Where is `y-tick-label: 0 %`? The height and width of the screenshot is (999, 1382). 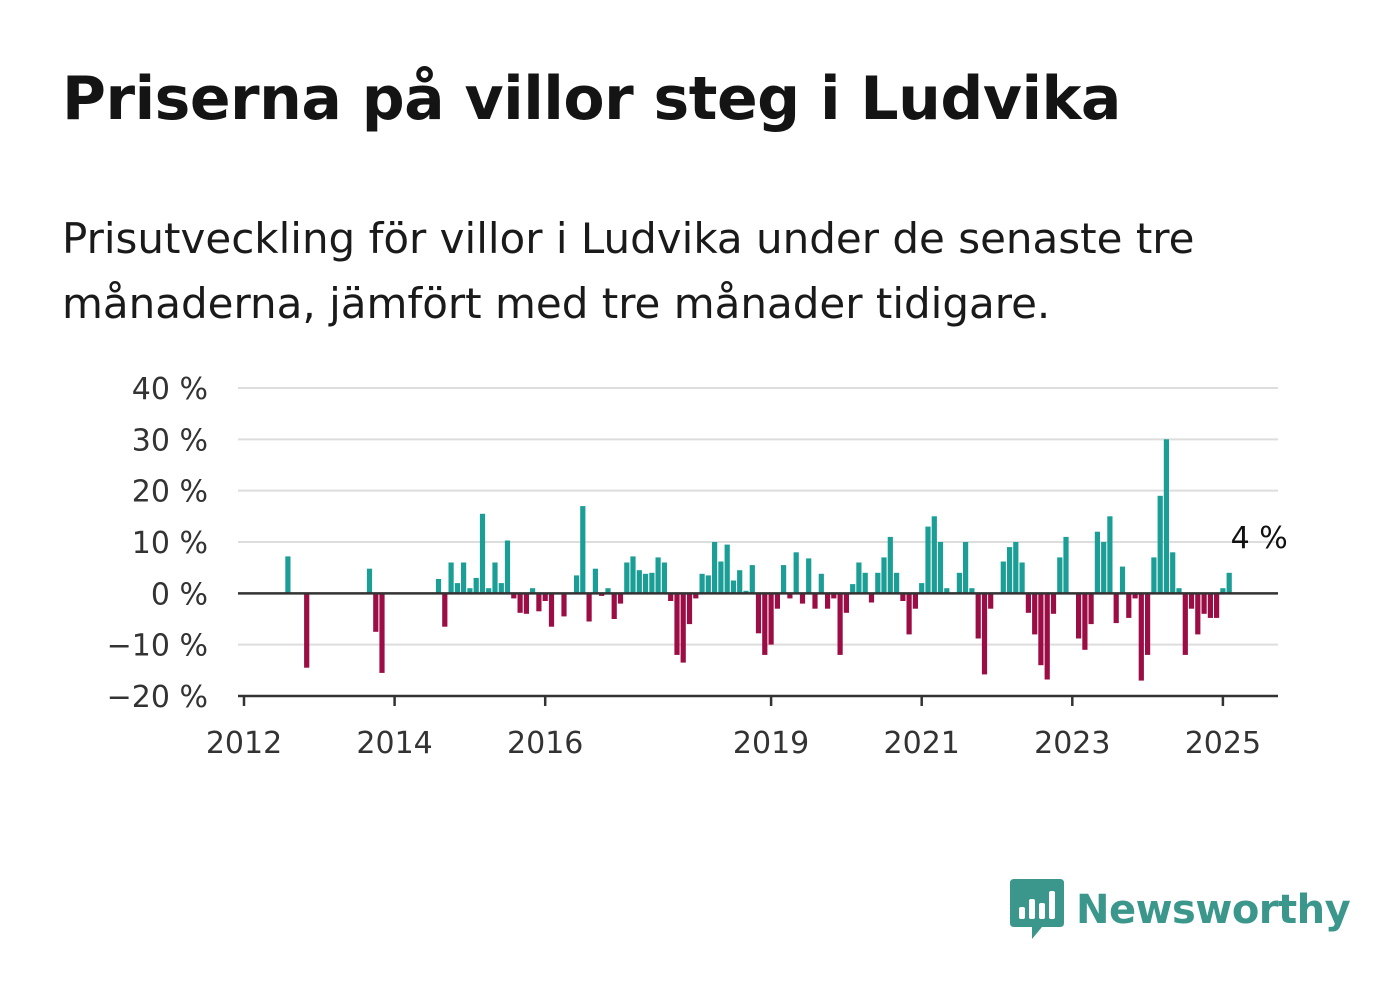 y-tick-label: 0 % is located at coordinates (179, 594).